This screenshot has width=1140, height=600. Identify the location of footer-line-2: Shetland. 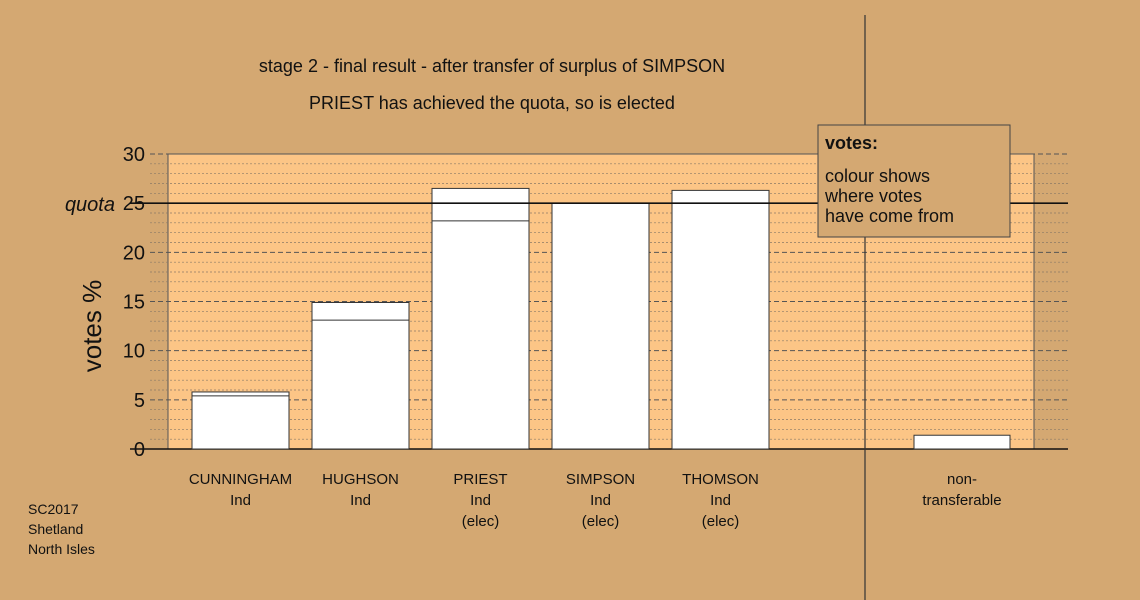
(55, 529).